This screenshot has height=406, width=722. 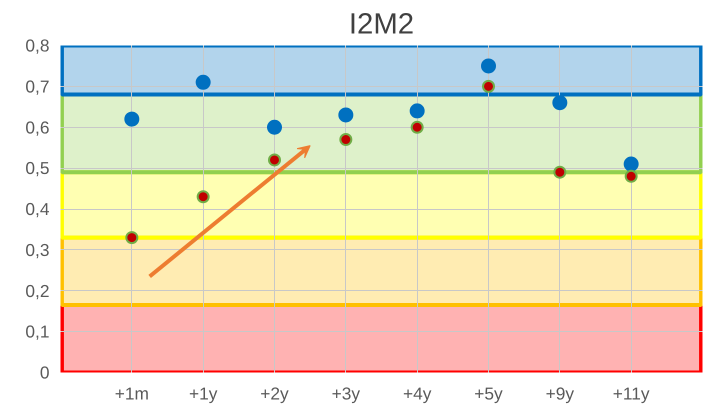 I want to click on chart-title: I2M2, so click(x=381, y=24).